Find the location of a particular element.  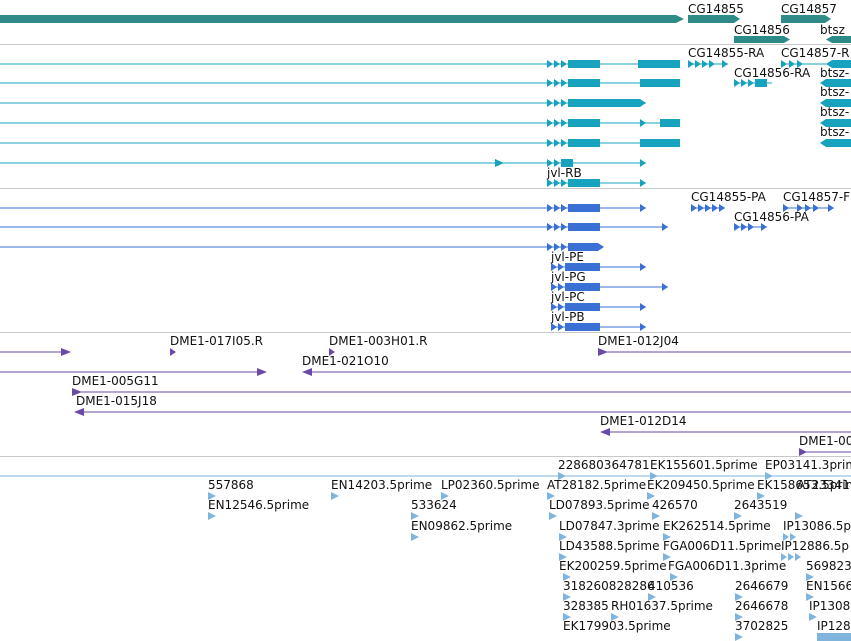

est-label: IP128 is located at coordinates (834, 626).